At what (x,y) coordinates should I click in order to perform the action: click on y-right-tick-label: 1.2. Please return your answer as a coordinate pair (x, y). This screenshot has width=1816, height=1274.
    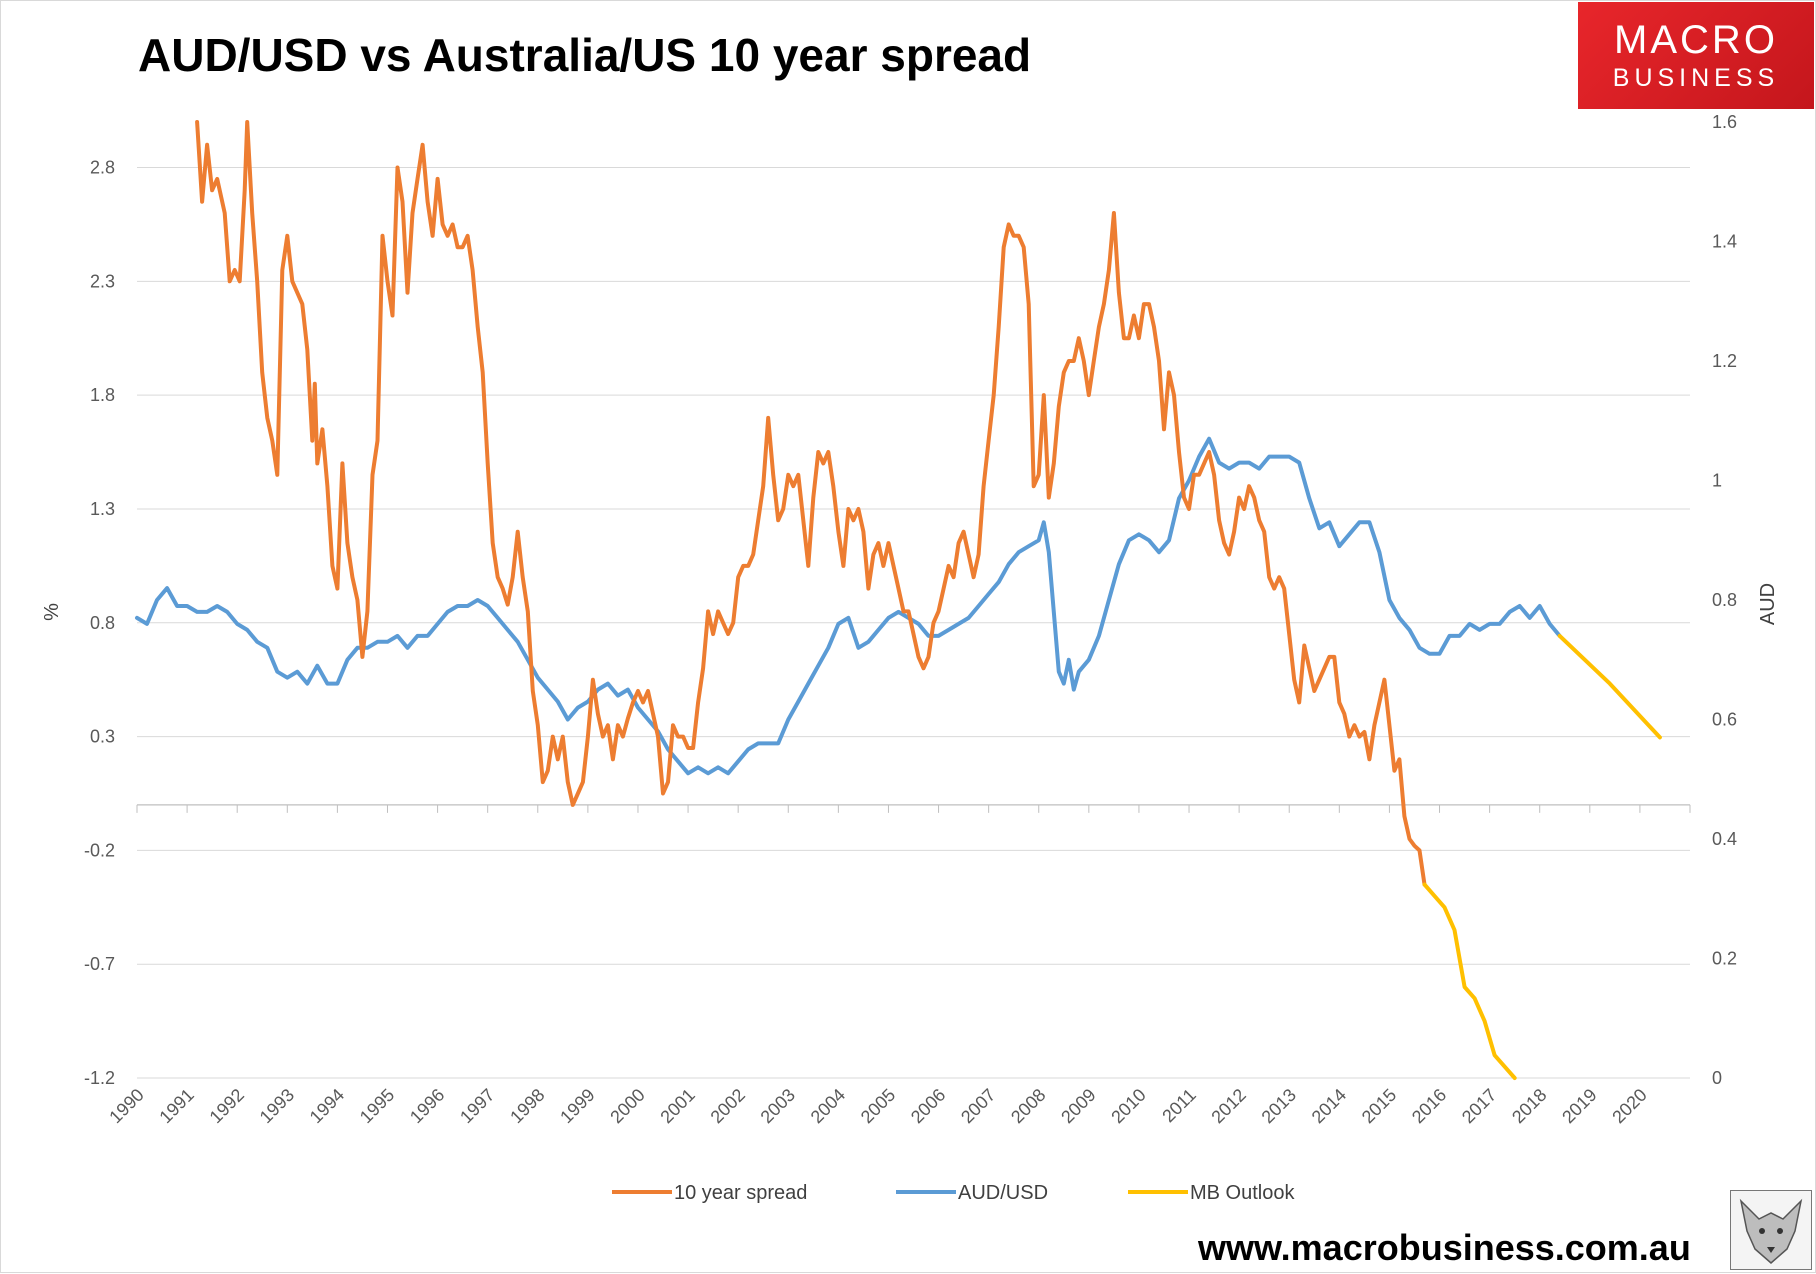
    Looking at the image, I should click on (1724, 361).